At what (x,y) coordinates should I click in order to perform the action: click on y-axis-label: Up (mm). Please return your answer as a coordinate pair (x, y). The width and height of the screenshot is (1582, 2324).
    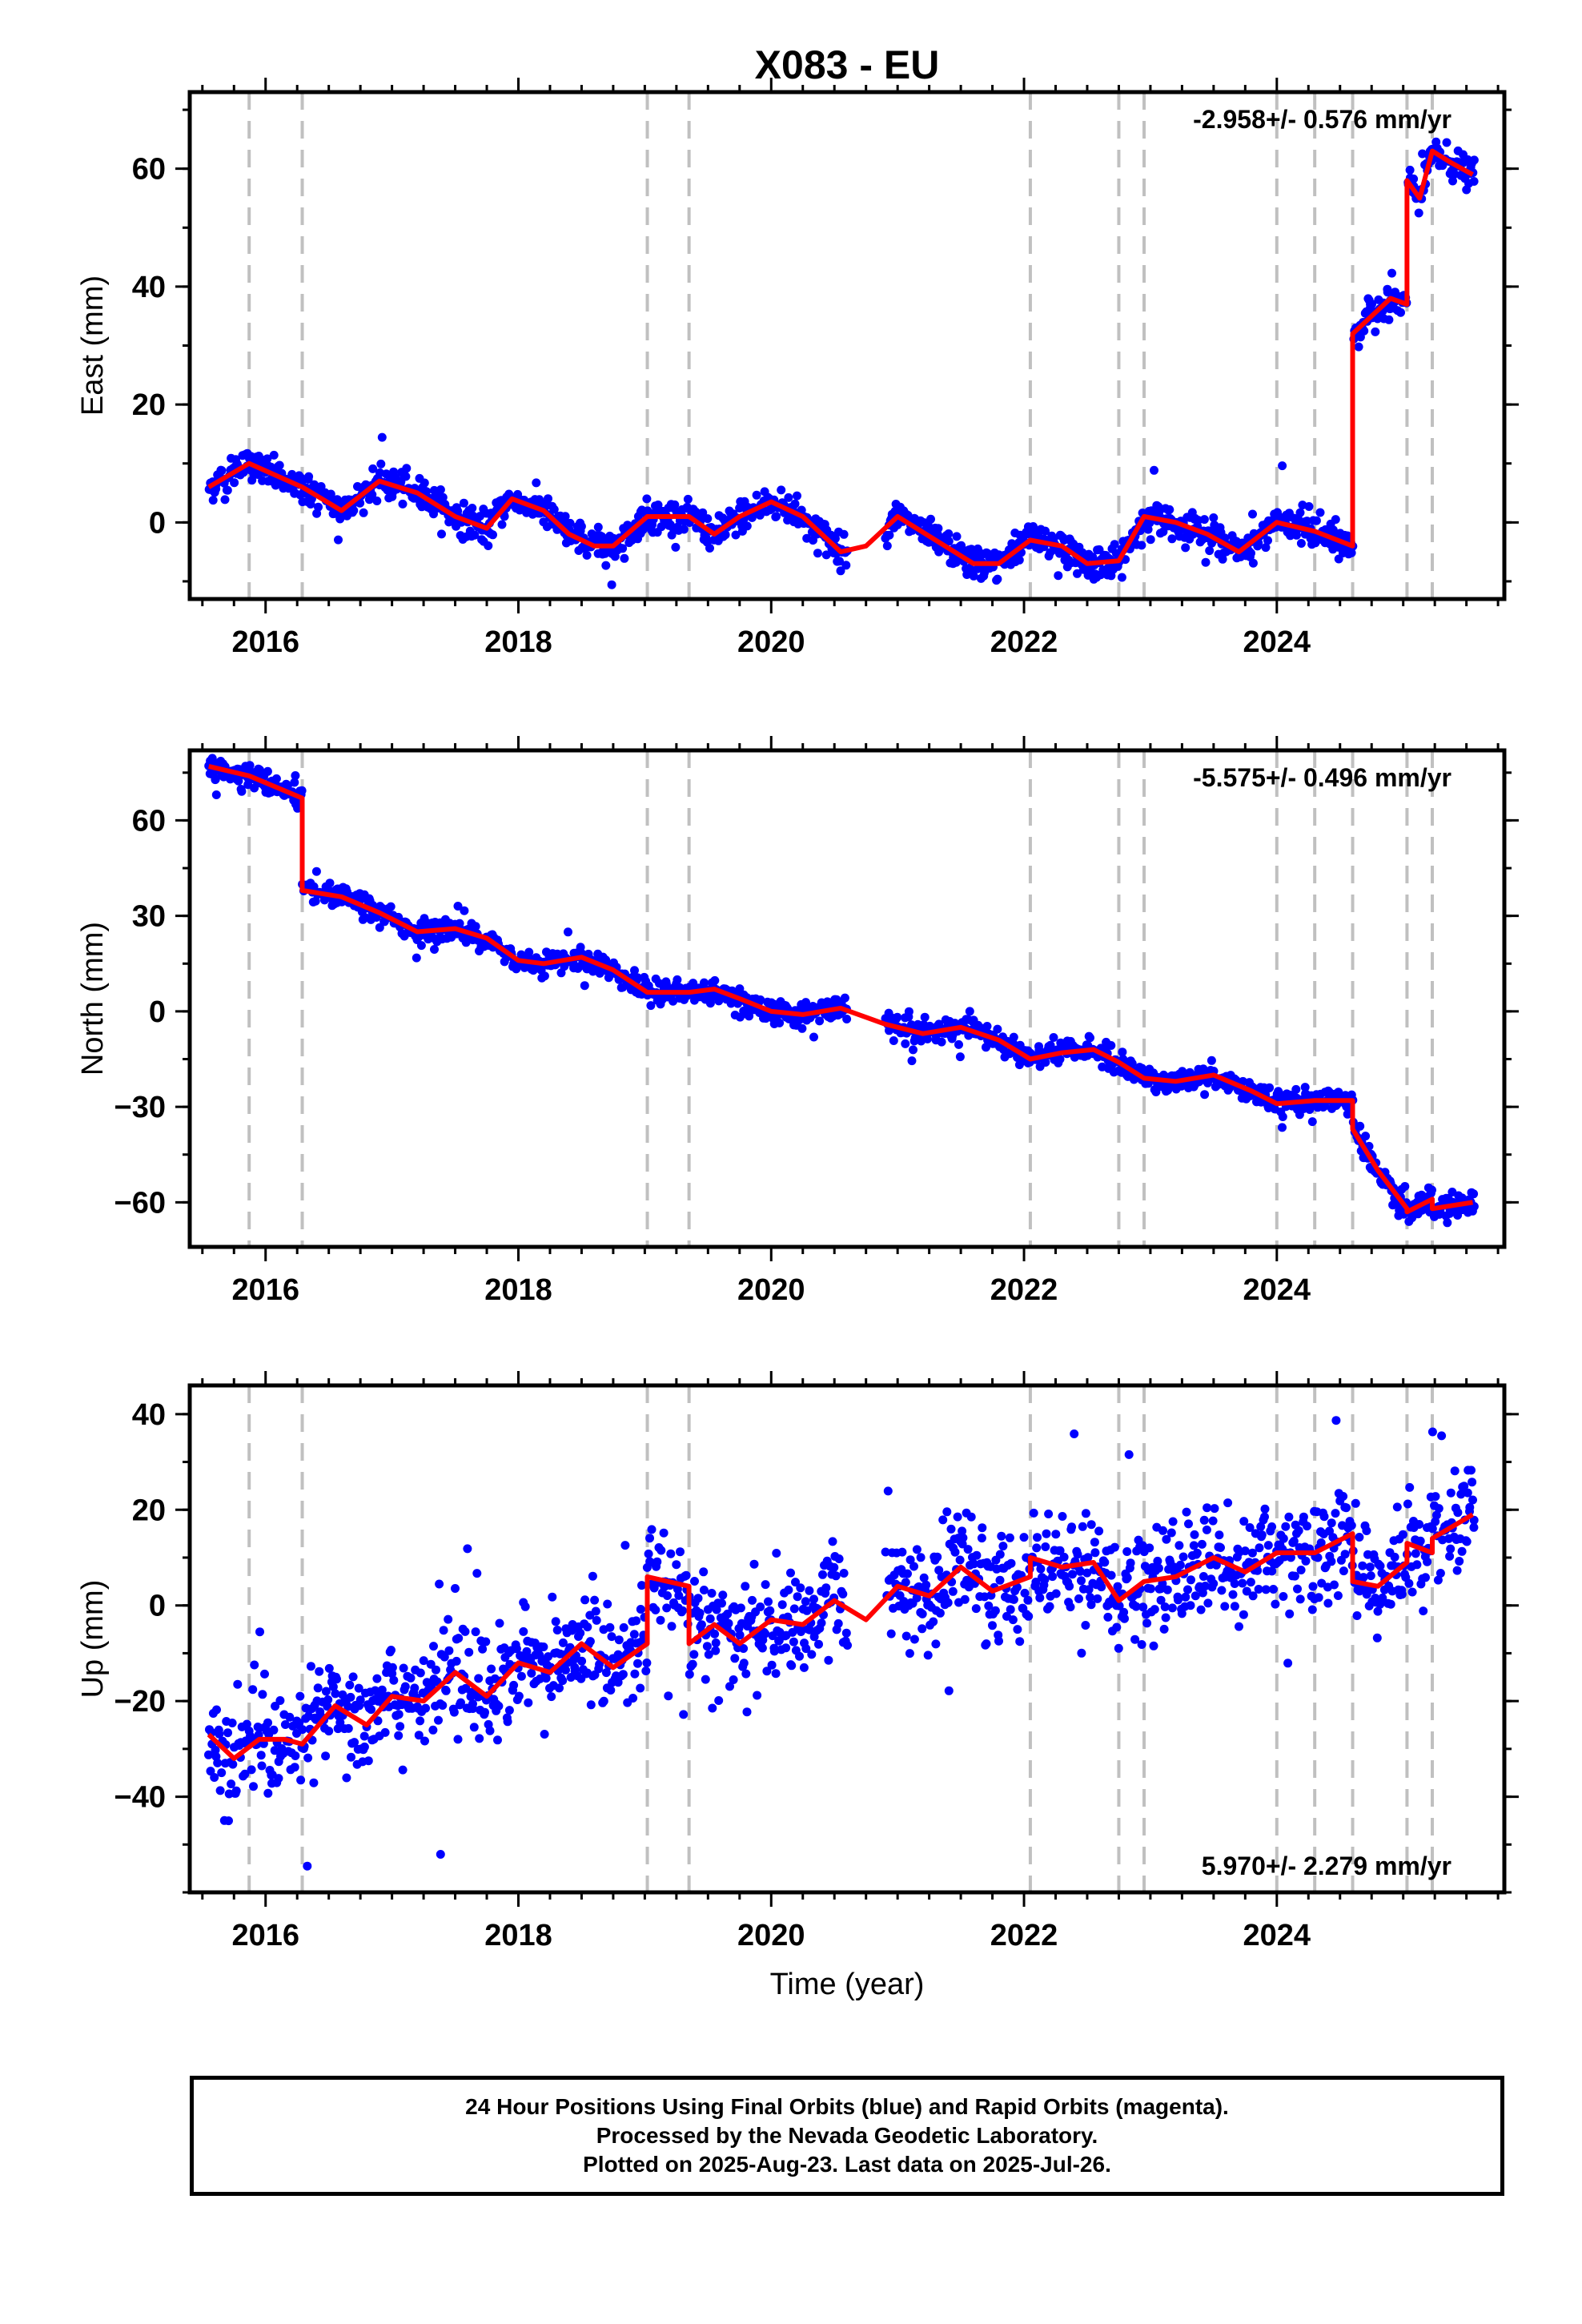
    Looking at the image, I should click on (93, 1639).